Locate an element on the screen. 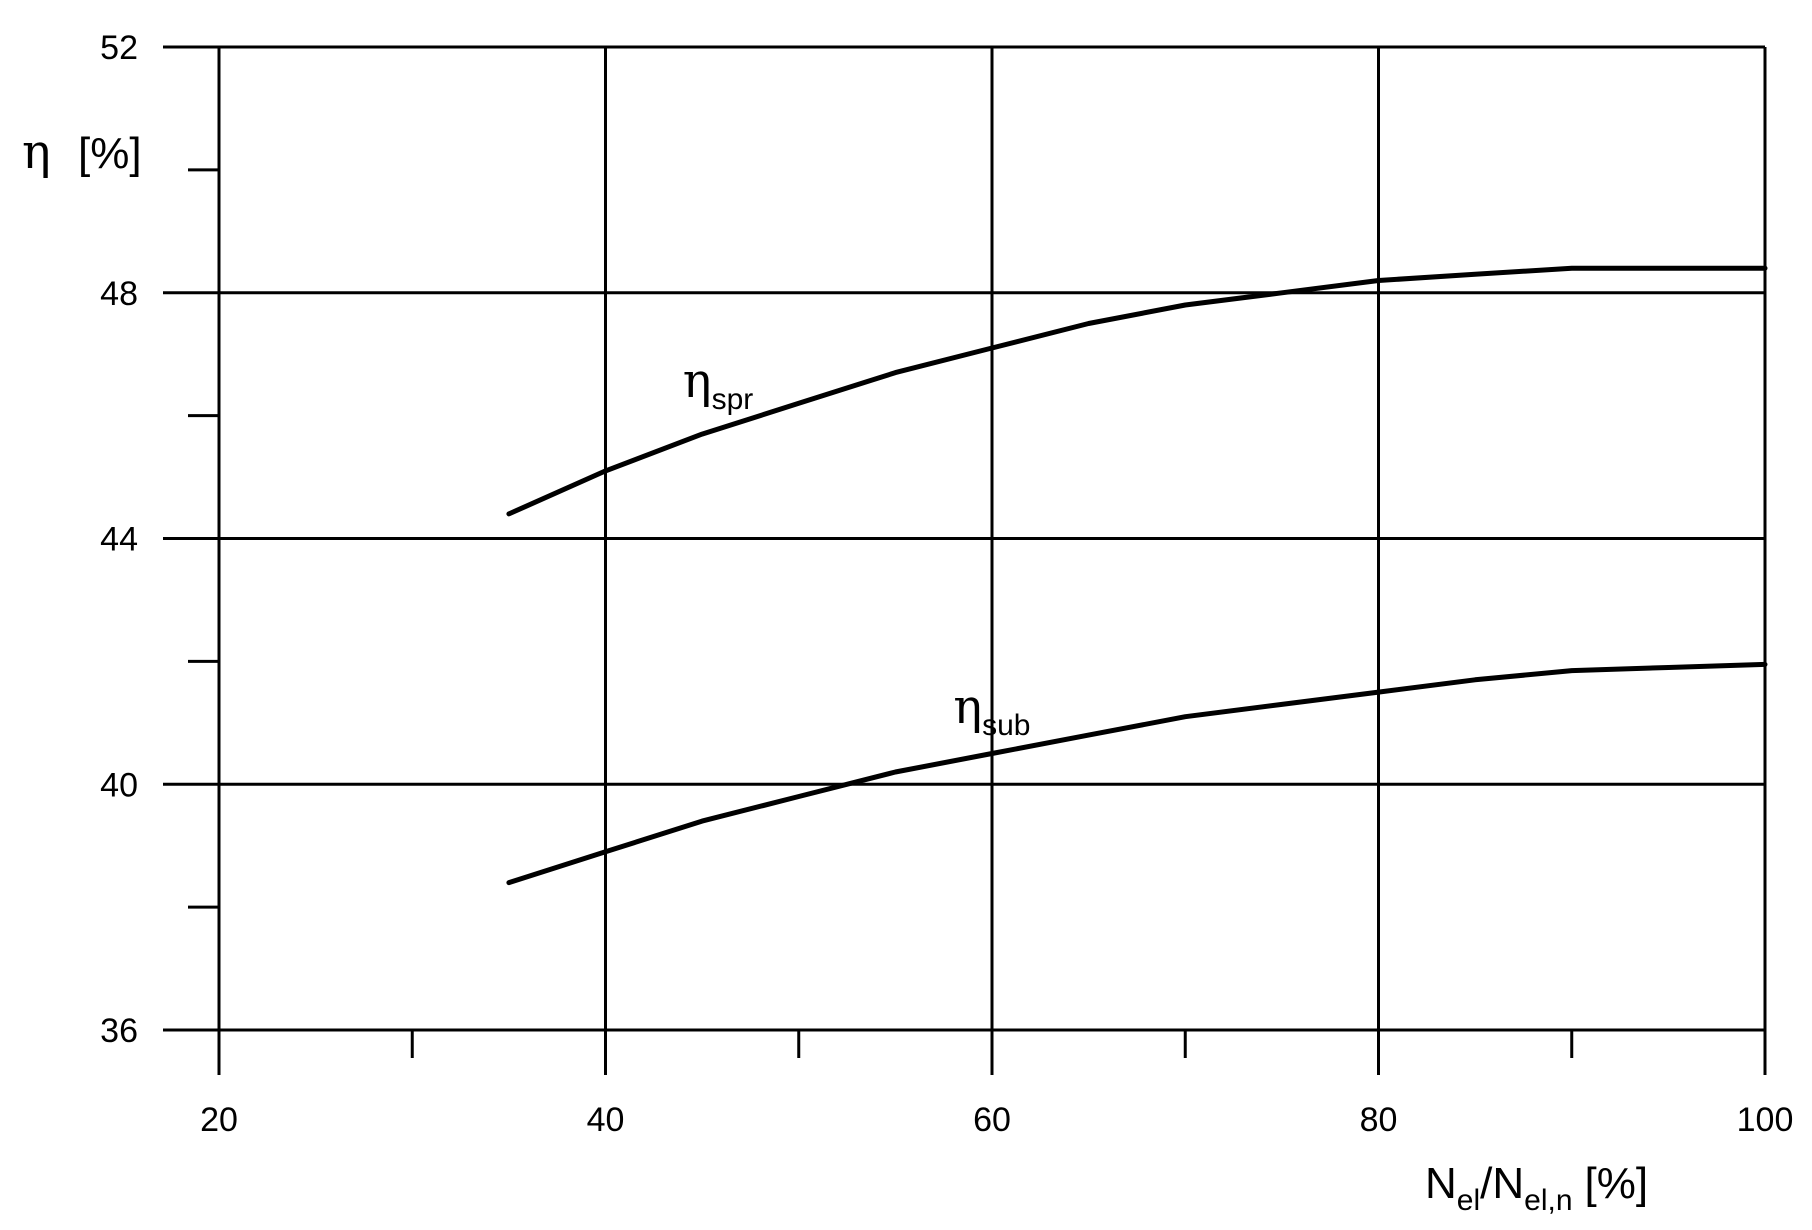 The height and width of the screenshot is (1230, 1812). x-axis-title: Nel/Nel,n [%] is located at coordinates (1536, 1188).